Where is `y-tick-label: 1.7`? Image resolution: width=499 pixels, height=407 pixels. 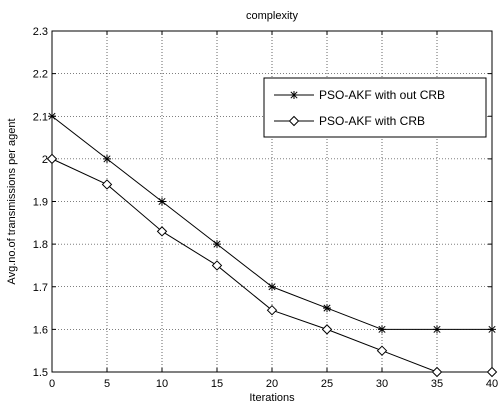
y-tick-label: 1.7 is located at coordinates (40, 288).